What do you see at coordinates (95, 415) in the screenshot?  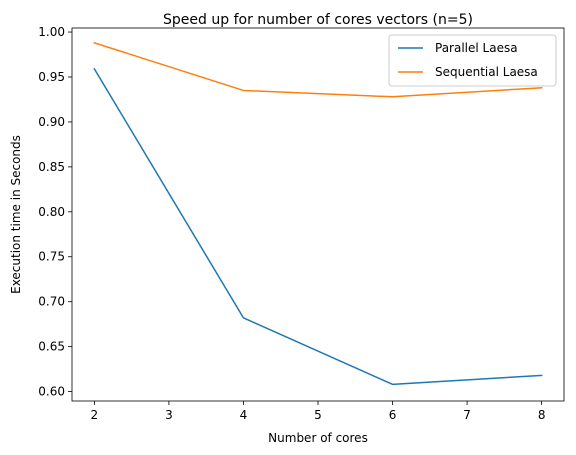 I see `x-tick-label: 2` at bounding box center [95, 415].